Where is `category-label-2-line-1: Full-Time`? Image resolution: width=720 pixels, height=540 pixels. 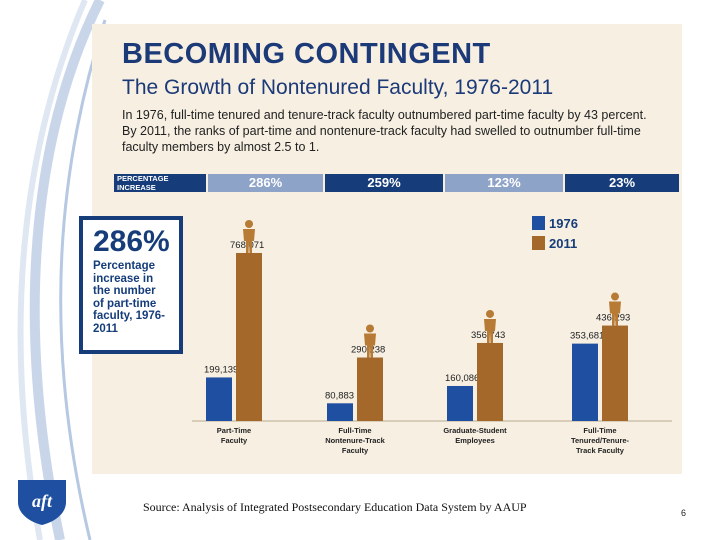 category-label-2-line-1: Full-Time is located at coordinates (354, 430).